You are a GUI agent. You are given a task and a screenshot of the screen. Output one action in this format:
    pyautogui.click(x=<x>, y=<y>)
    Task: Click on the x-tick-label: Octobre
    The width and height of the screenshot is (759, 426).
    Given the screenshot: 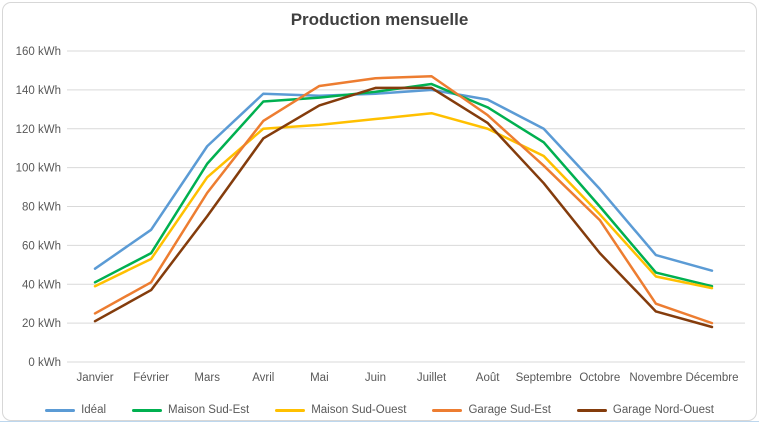 What is the action you would take?
    pyautogui.click(x=599, y=378)
    